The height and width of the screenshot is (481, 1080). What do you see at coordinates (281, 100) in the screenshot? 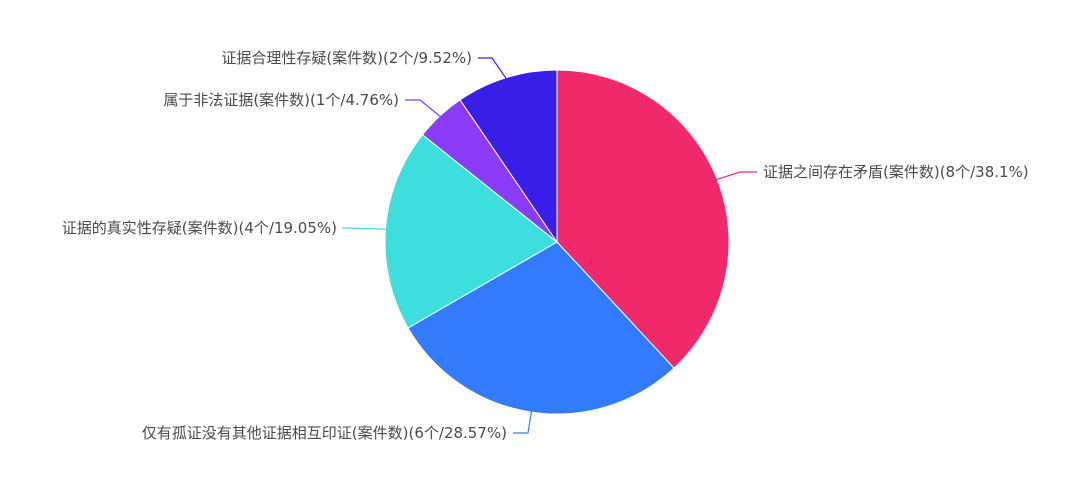
I see `slice-label: 属于非法证据(案件数)(1个/4.76%)` at bounding box center [281, 100].